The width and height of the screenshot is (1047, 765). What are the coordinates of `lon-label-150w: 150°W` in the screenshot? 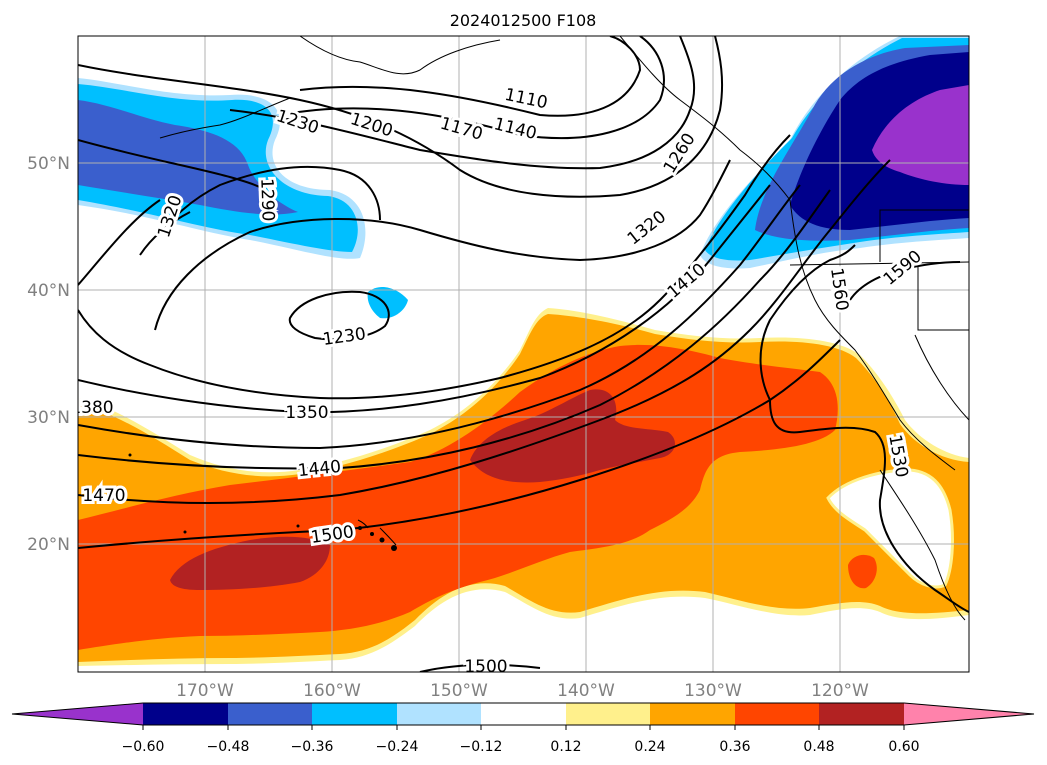 It's located at (459, 691).